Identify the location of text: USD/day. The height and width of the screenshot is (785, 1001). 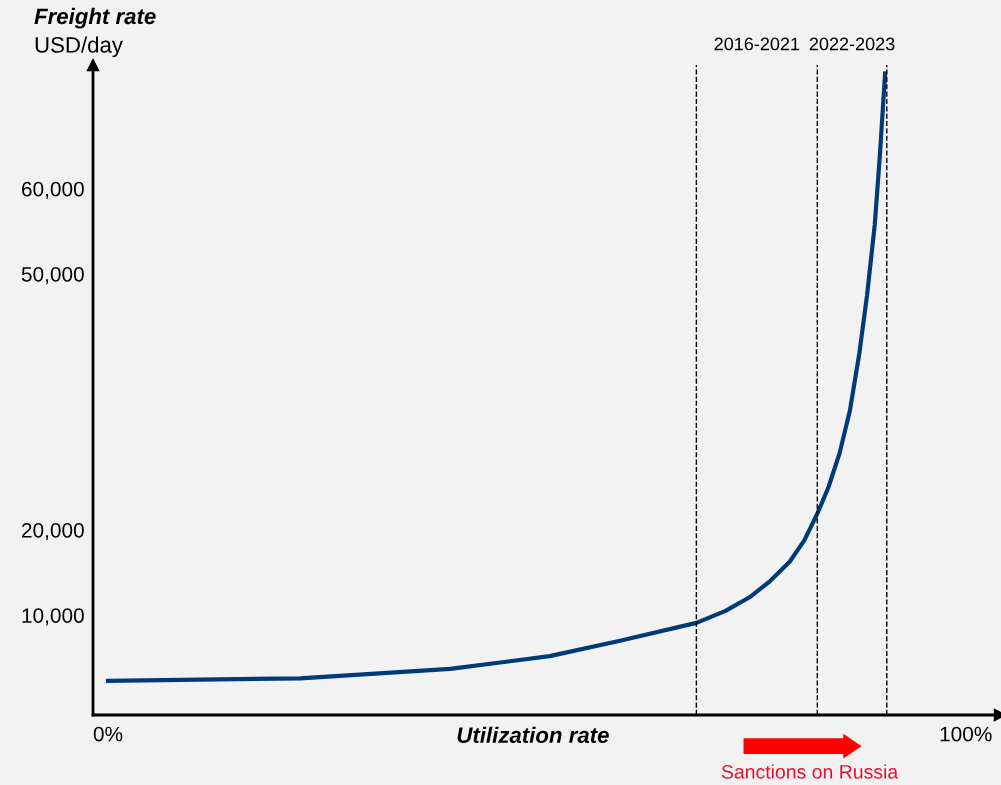
(79, 47).